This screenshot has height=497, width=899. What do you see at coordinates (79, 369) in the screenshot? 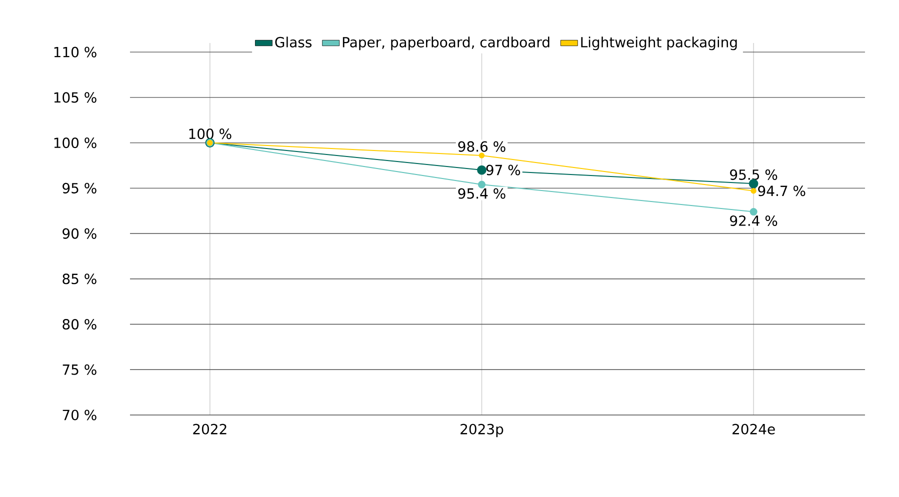
I see `y-tick-label: 75 %` at bounding box center [79, 369].